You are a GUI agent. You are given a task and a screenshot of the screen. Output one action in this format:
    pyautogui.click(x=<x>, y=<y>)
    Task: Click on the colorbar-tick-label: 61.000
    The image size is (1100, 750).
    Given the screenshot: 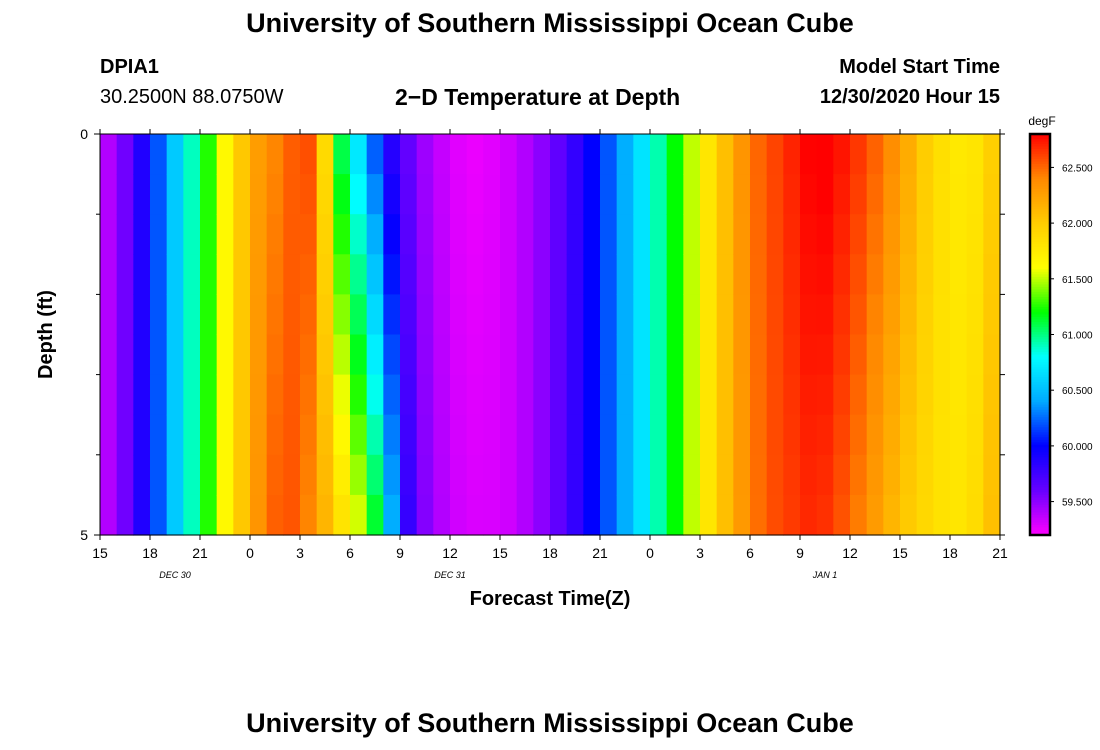 What is the action you would take?
    pyautogui.click(x=1077, y=336)
    